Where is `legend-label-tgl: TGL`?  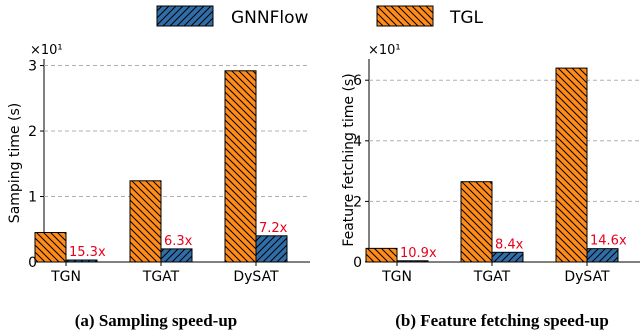 legend-label-tgl: TGL is located at coordinates (466, 18).